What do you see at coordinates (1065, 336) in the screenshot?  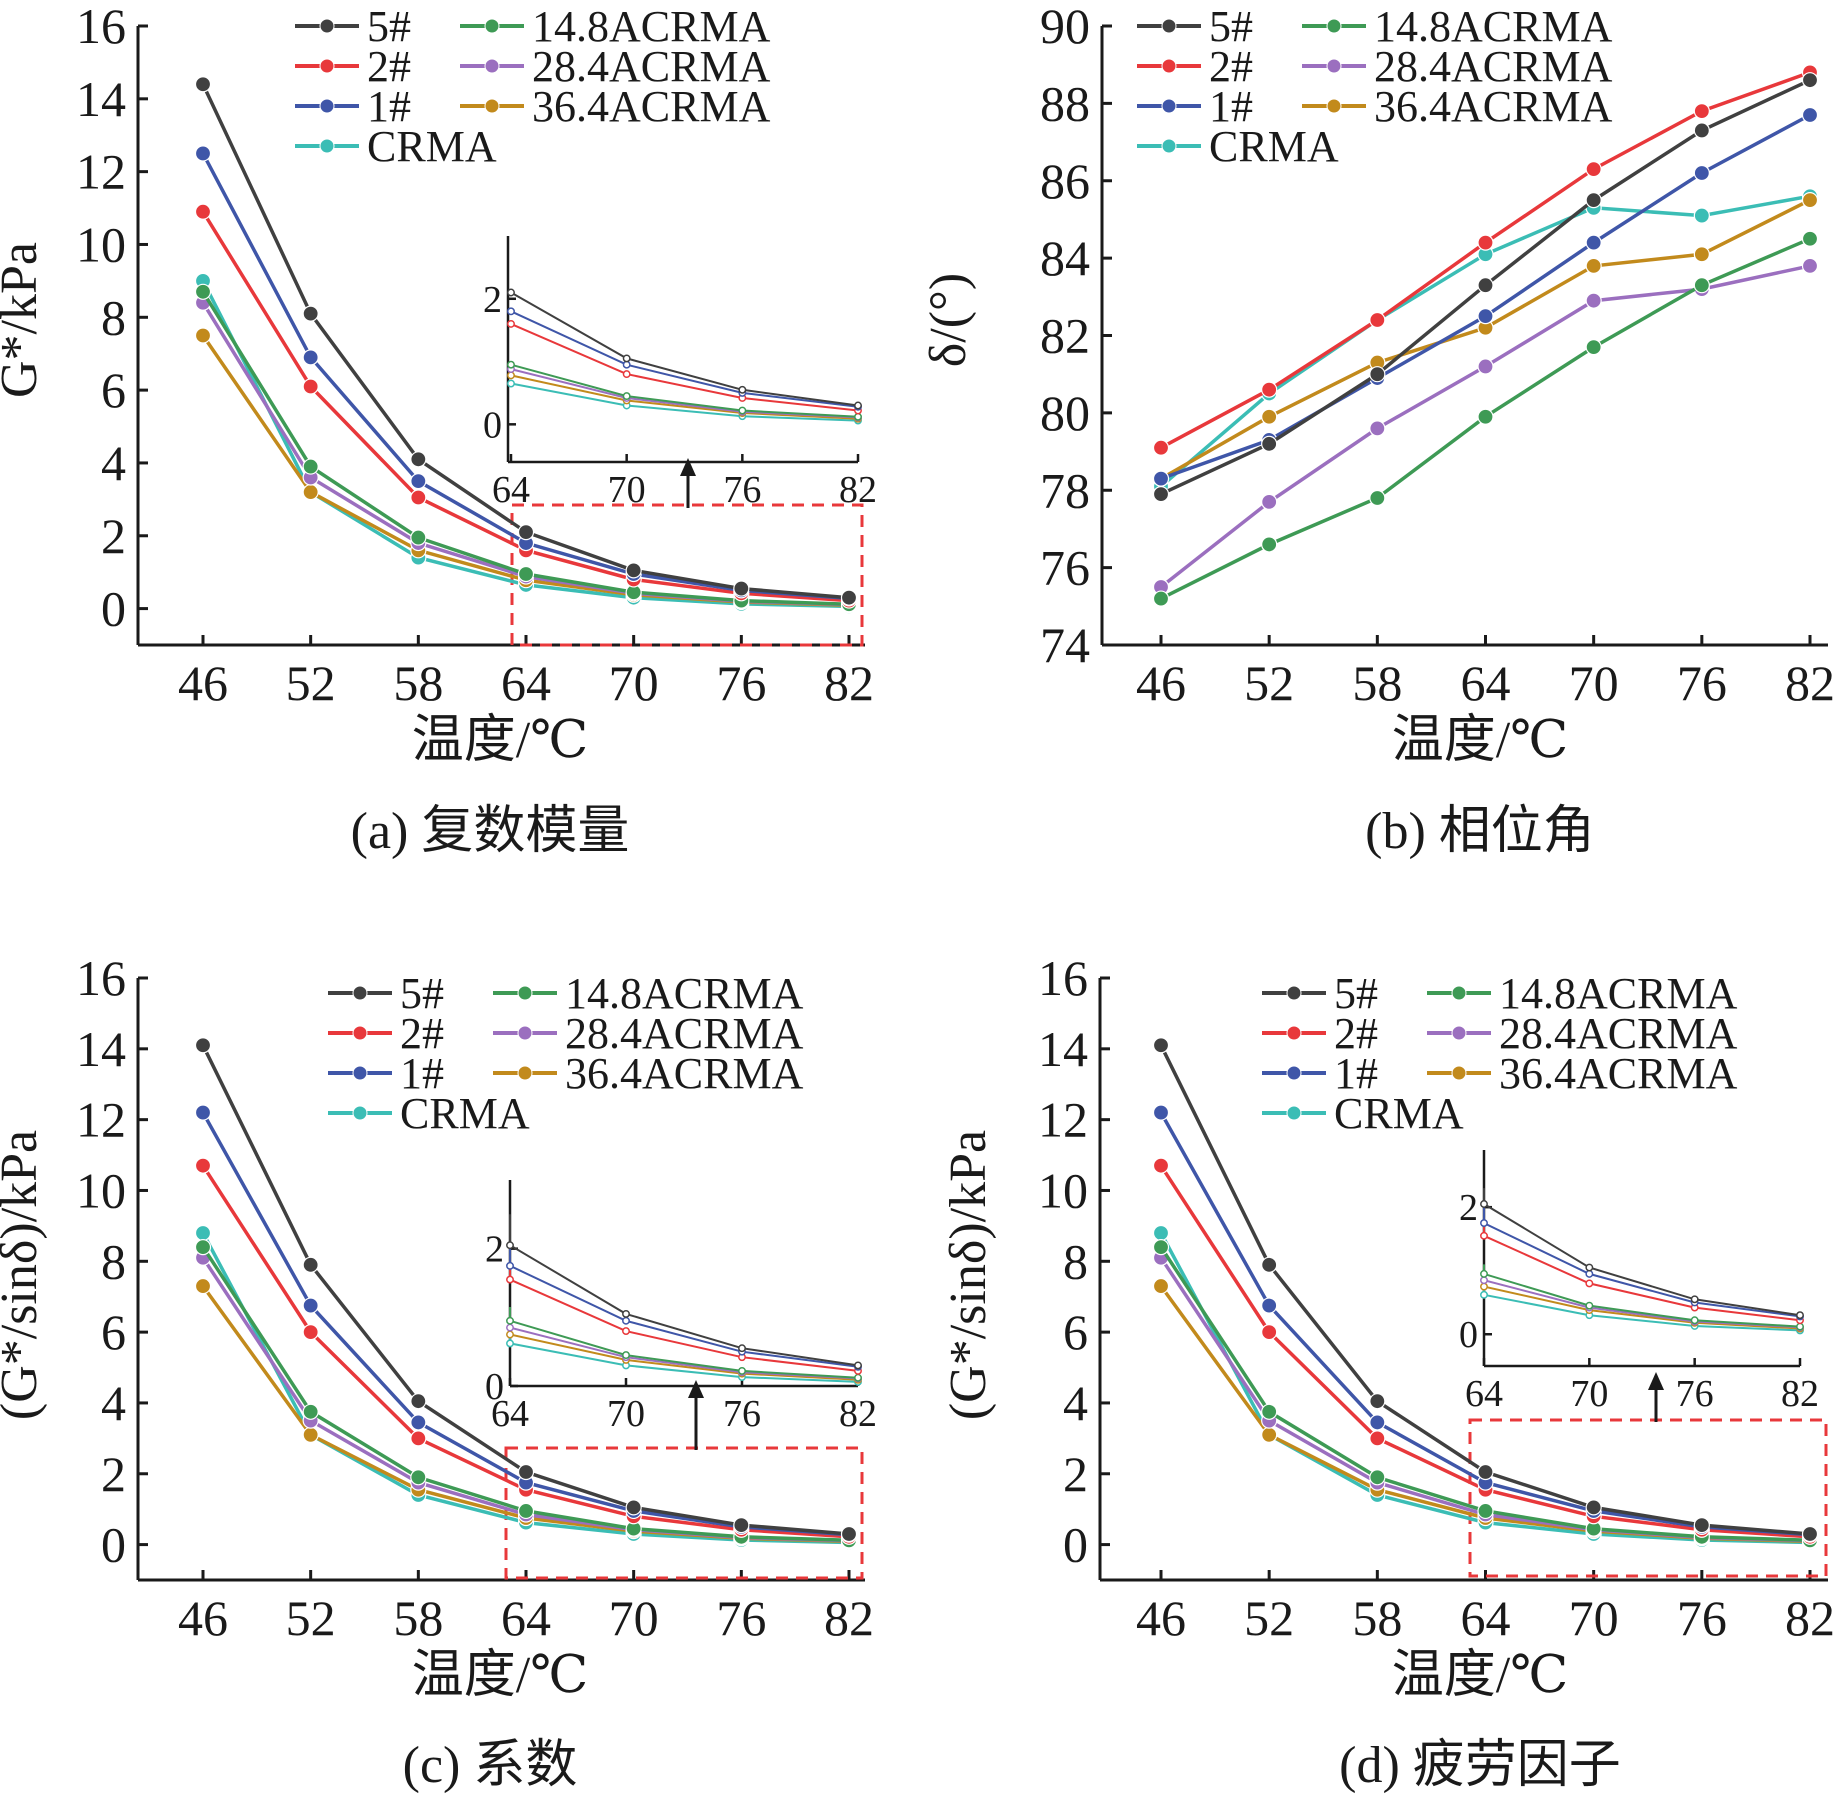 I see `y-tick-label: 82` at bounding box center [1065, 336].